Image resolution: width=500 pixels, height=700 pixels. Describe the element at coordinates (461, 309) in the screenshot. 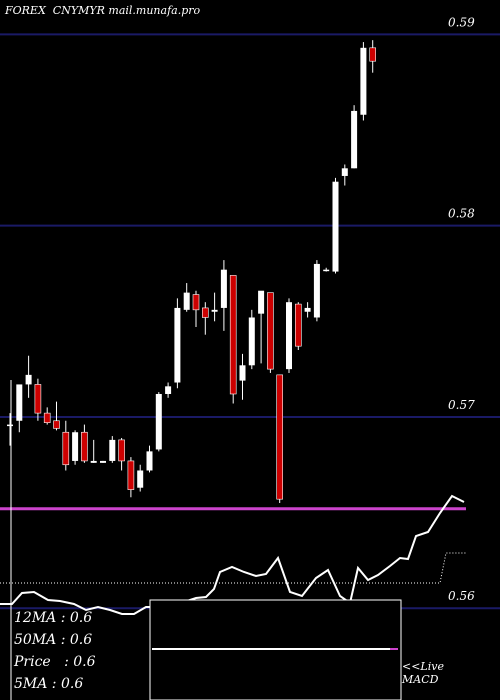

I see `price-tick-labels: 0.59 0.58 0.57 0.56` at that location.